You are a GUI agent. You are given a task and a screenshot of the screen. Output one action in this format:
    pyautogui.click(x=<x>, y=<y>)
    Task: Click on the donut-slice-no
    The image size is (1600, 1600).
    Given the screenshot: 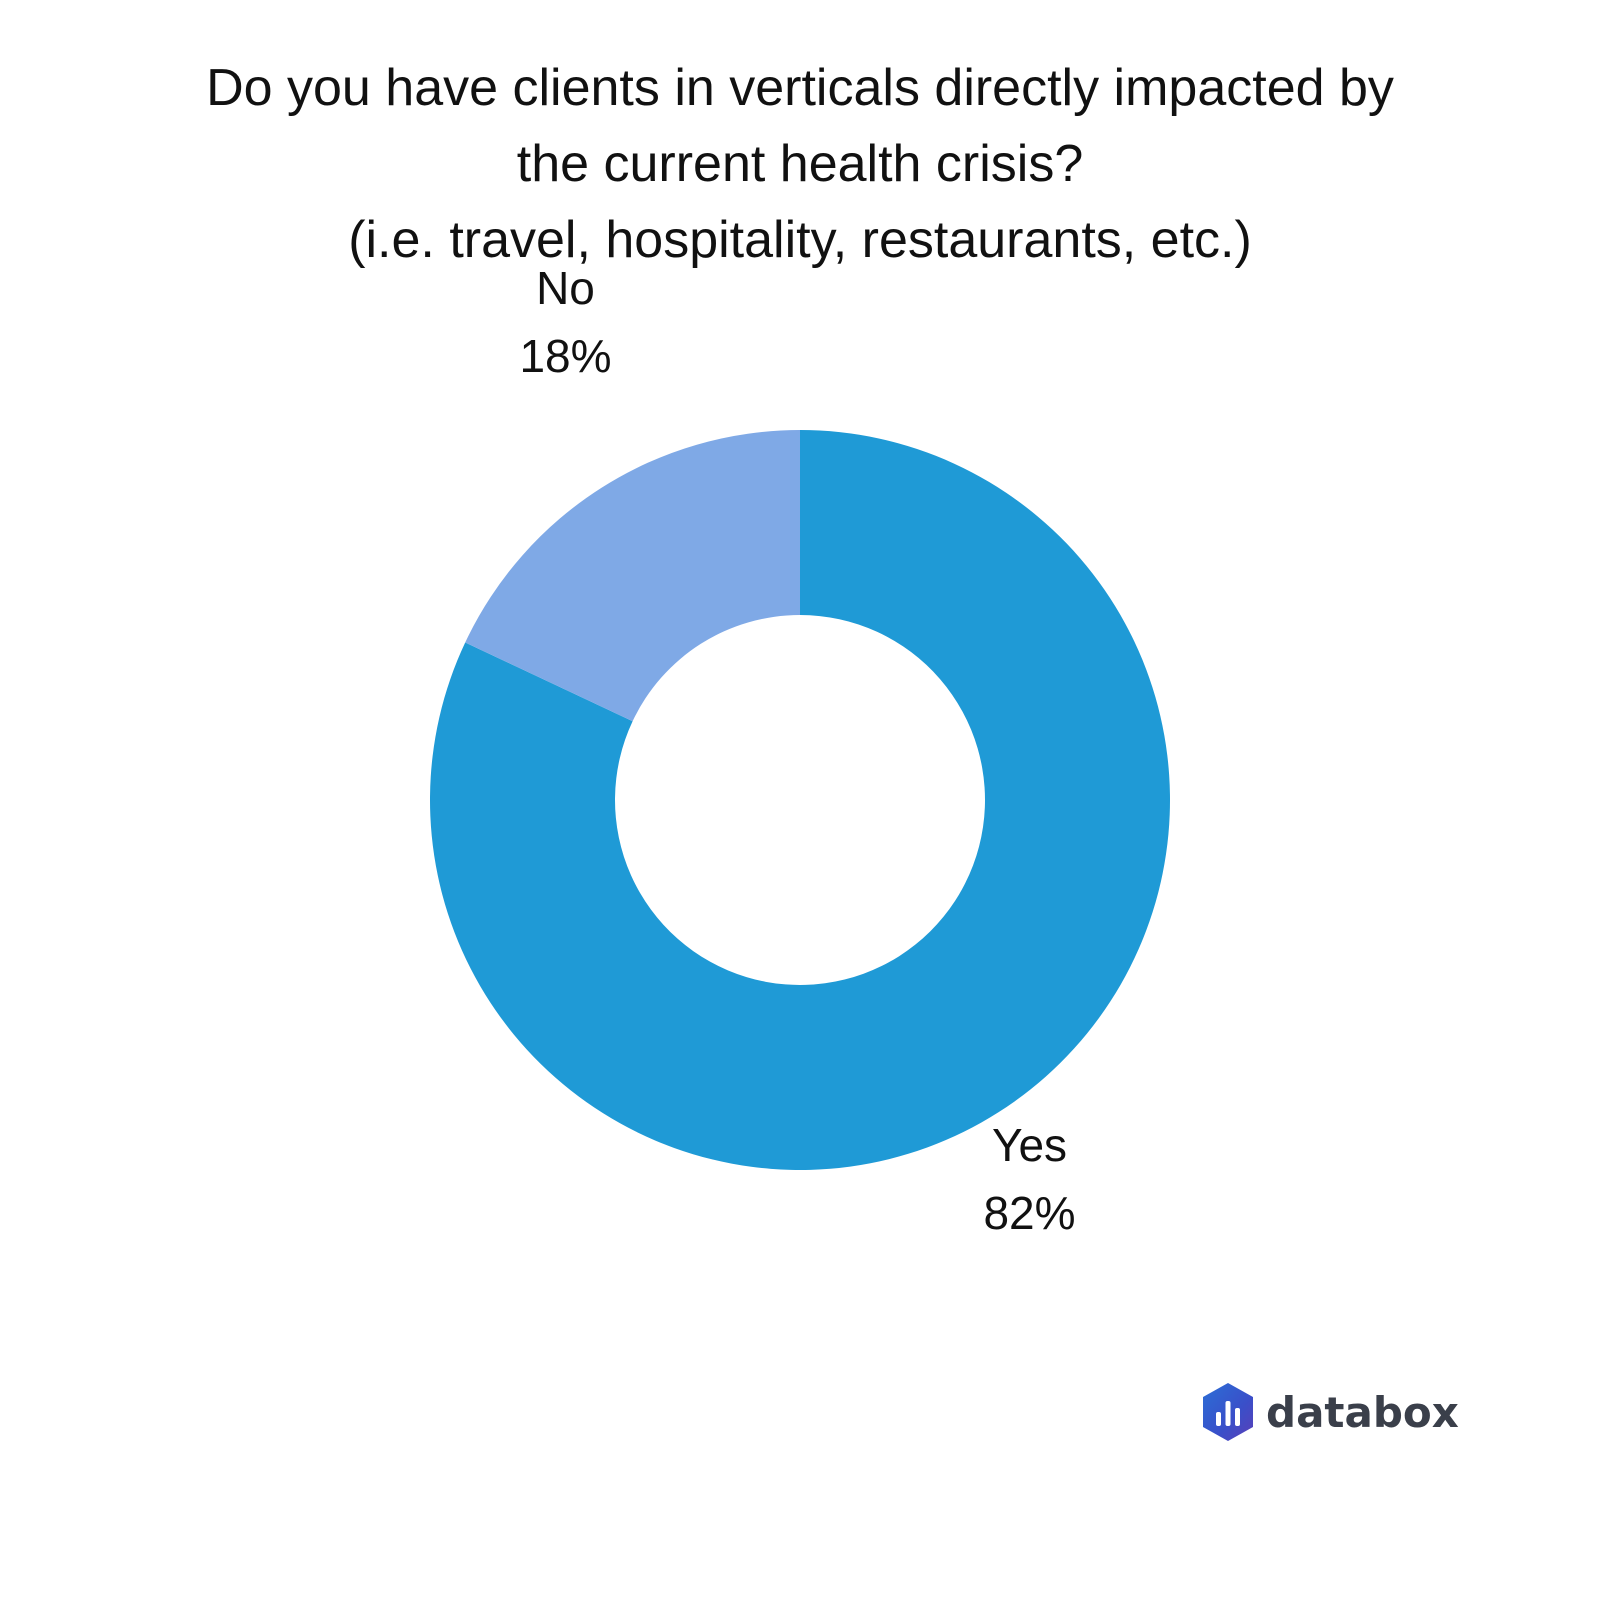 What is the action you would take?
    pyautogui.click(x=632, y=576)
    